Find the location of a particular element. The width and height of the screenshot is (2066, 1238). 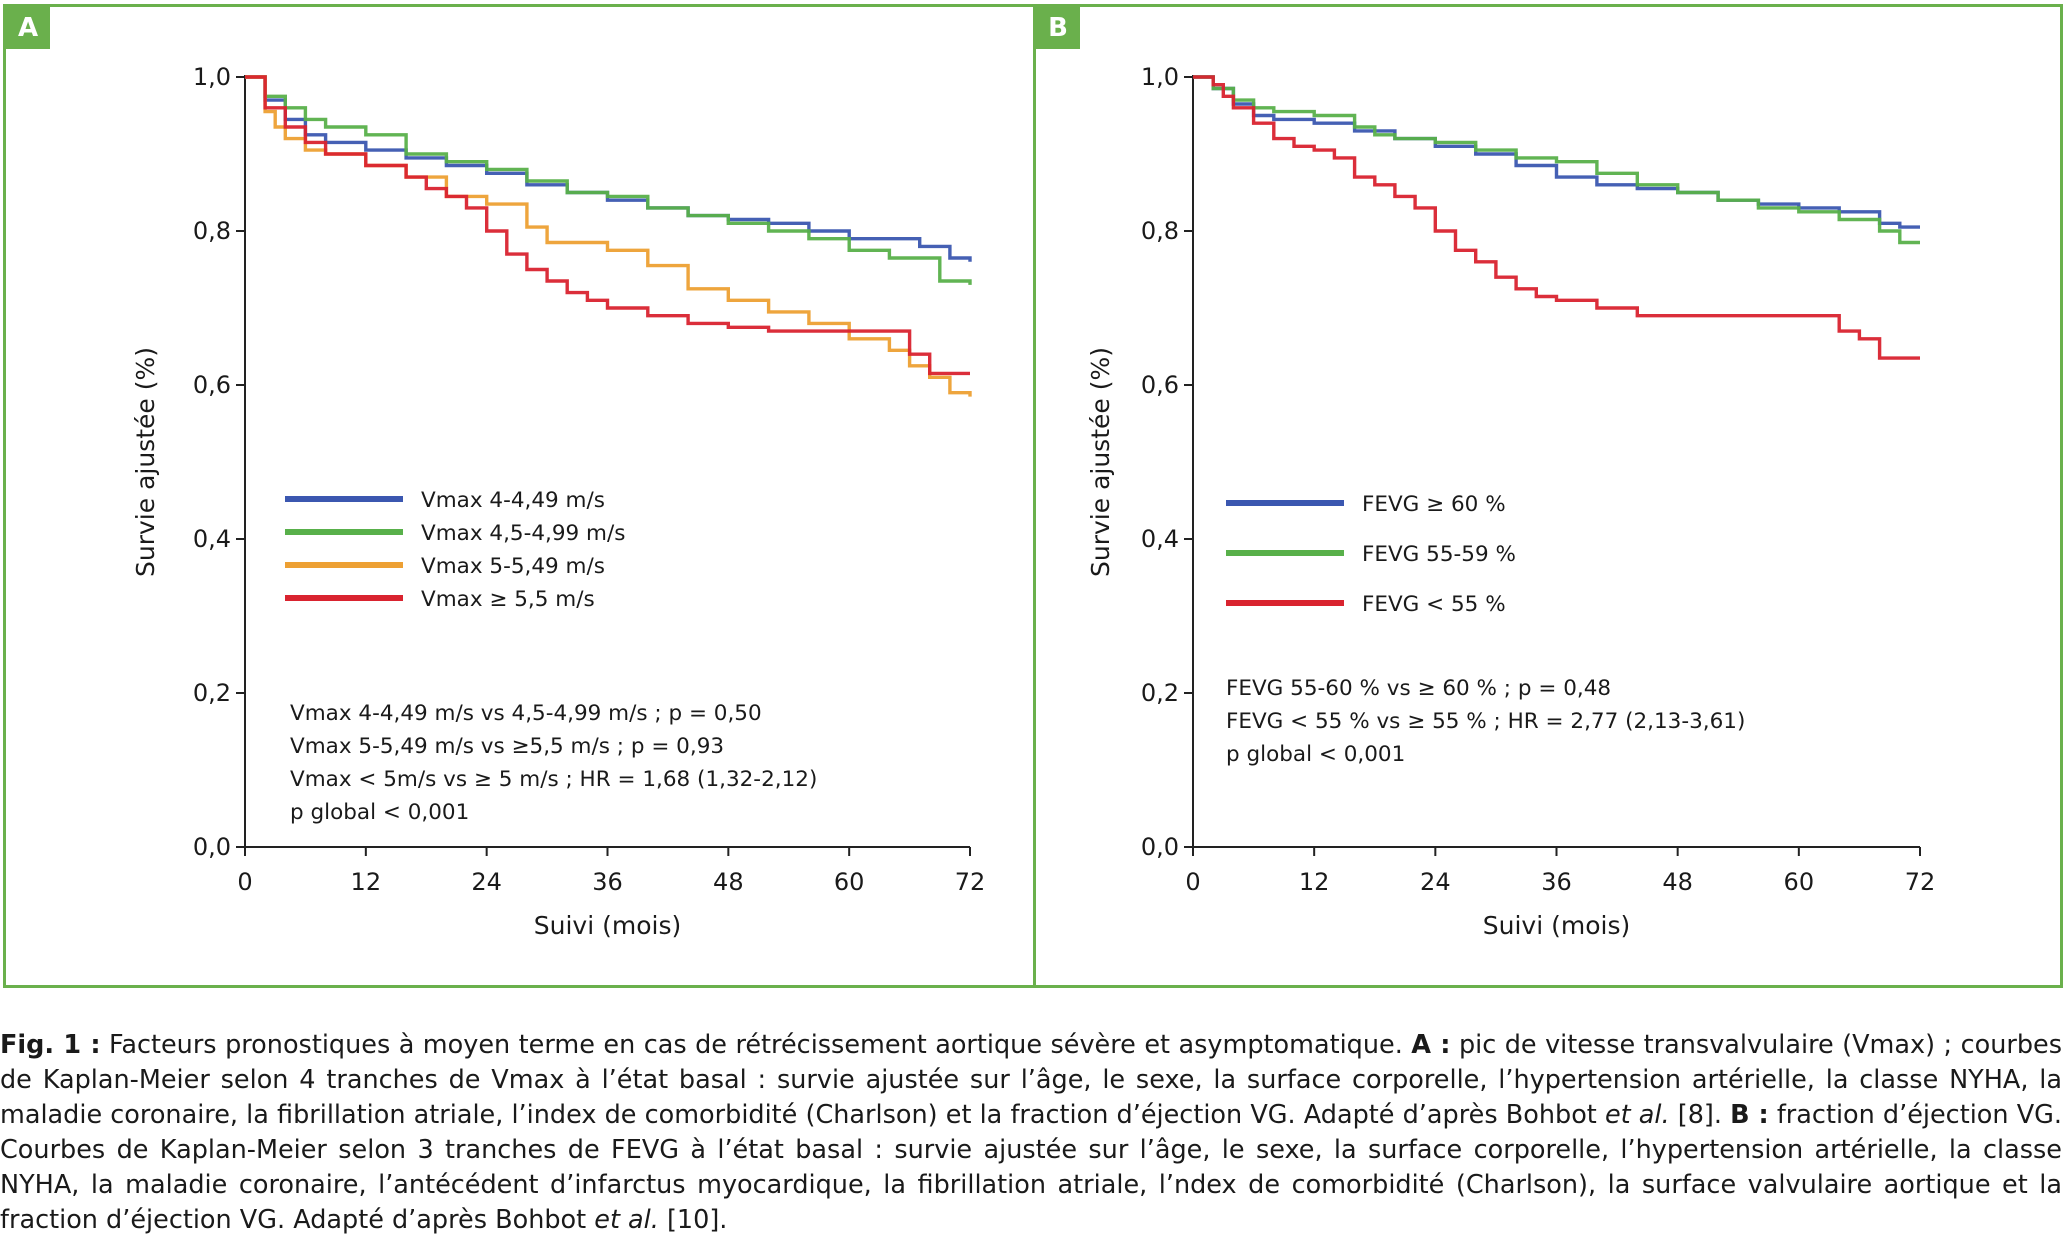

caption-a-label: A : is located at coordinates (1431, 1045).